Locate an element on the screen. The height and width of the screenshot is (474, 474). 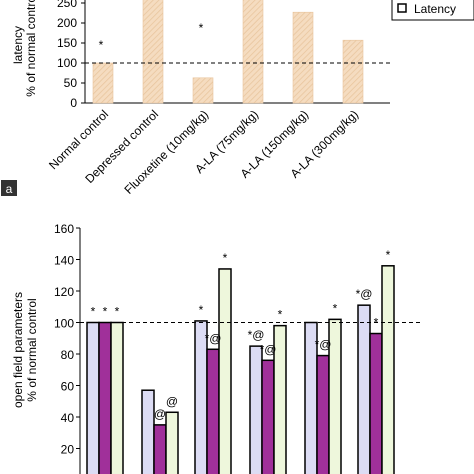
y-tick-label: 20 is located at coordinates (68, 450).